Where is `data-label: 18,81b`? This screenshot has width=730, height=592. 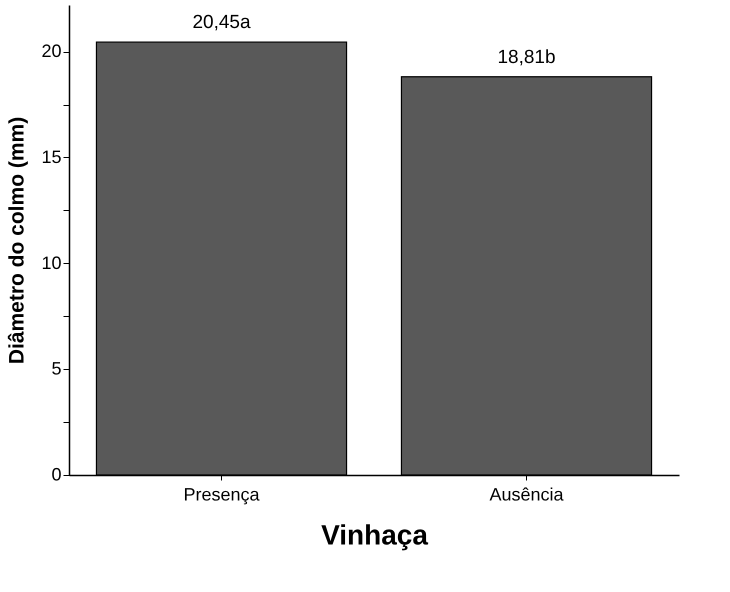
data-label: 18,81b is located at coordinates (526, 57).